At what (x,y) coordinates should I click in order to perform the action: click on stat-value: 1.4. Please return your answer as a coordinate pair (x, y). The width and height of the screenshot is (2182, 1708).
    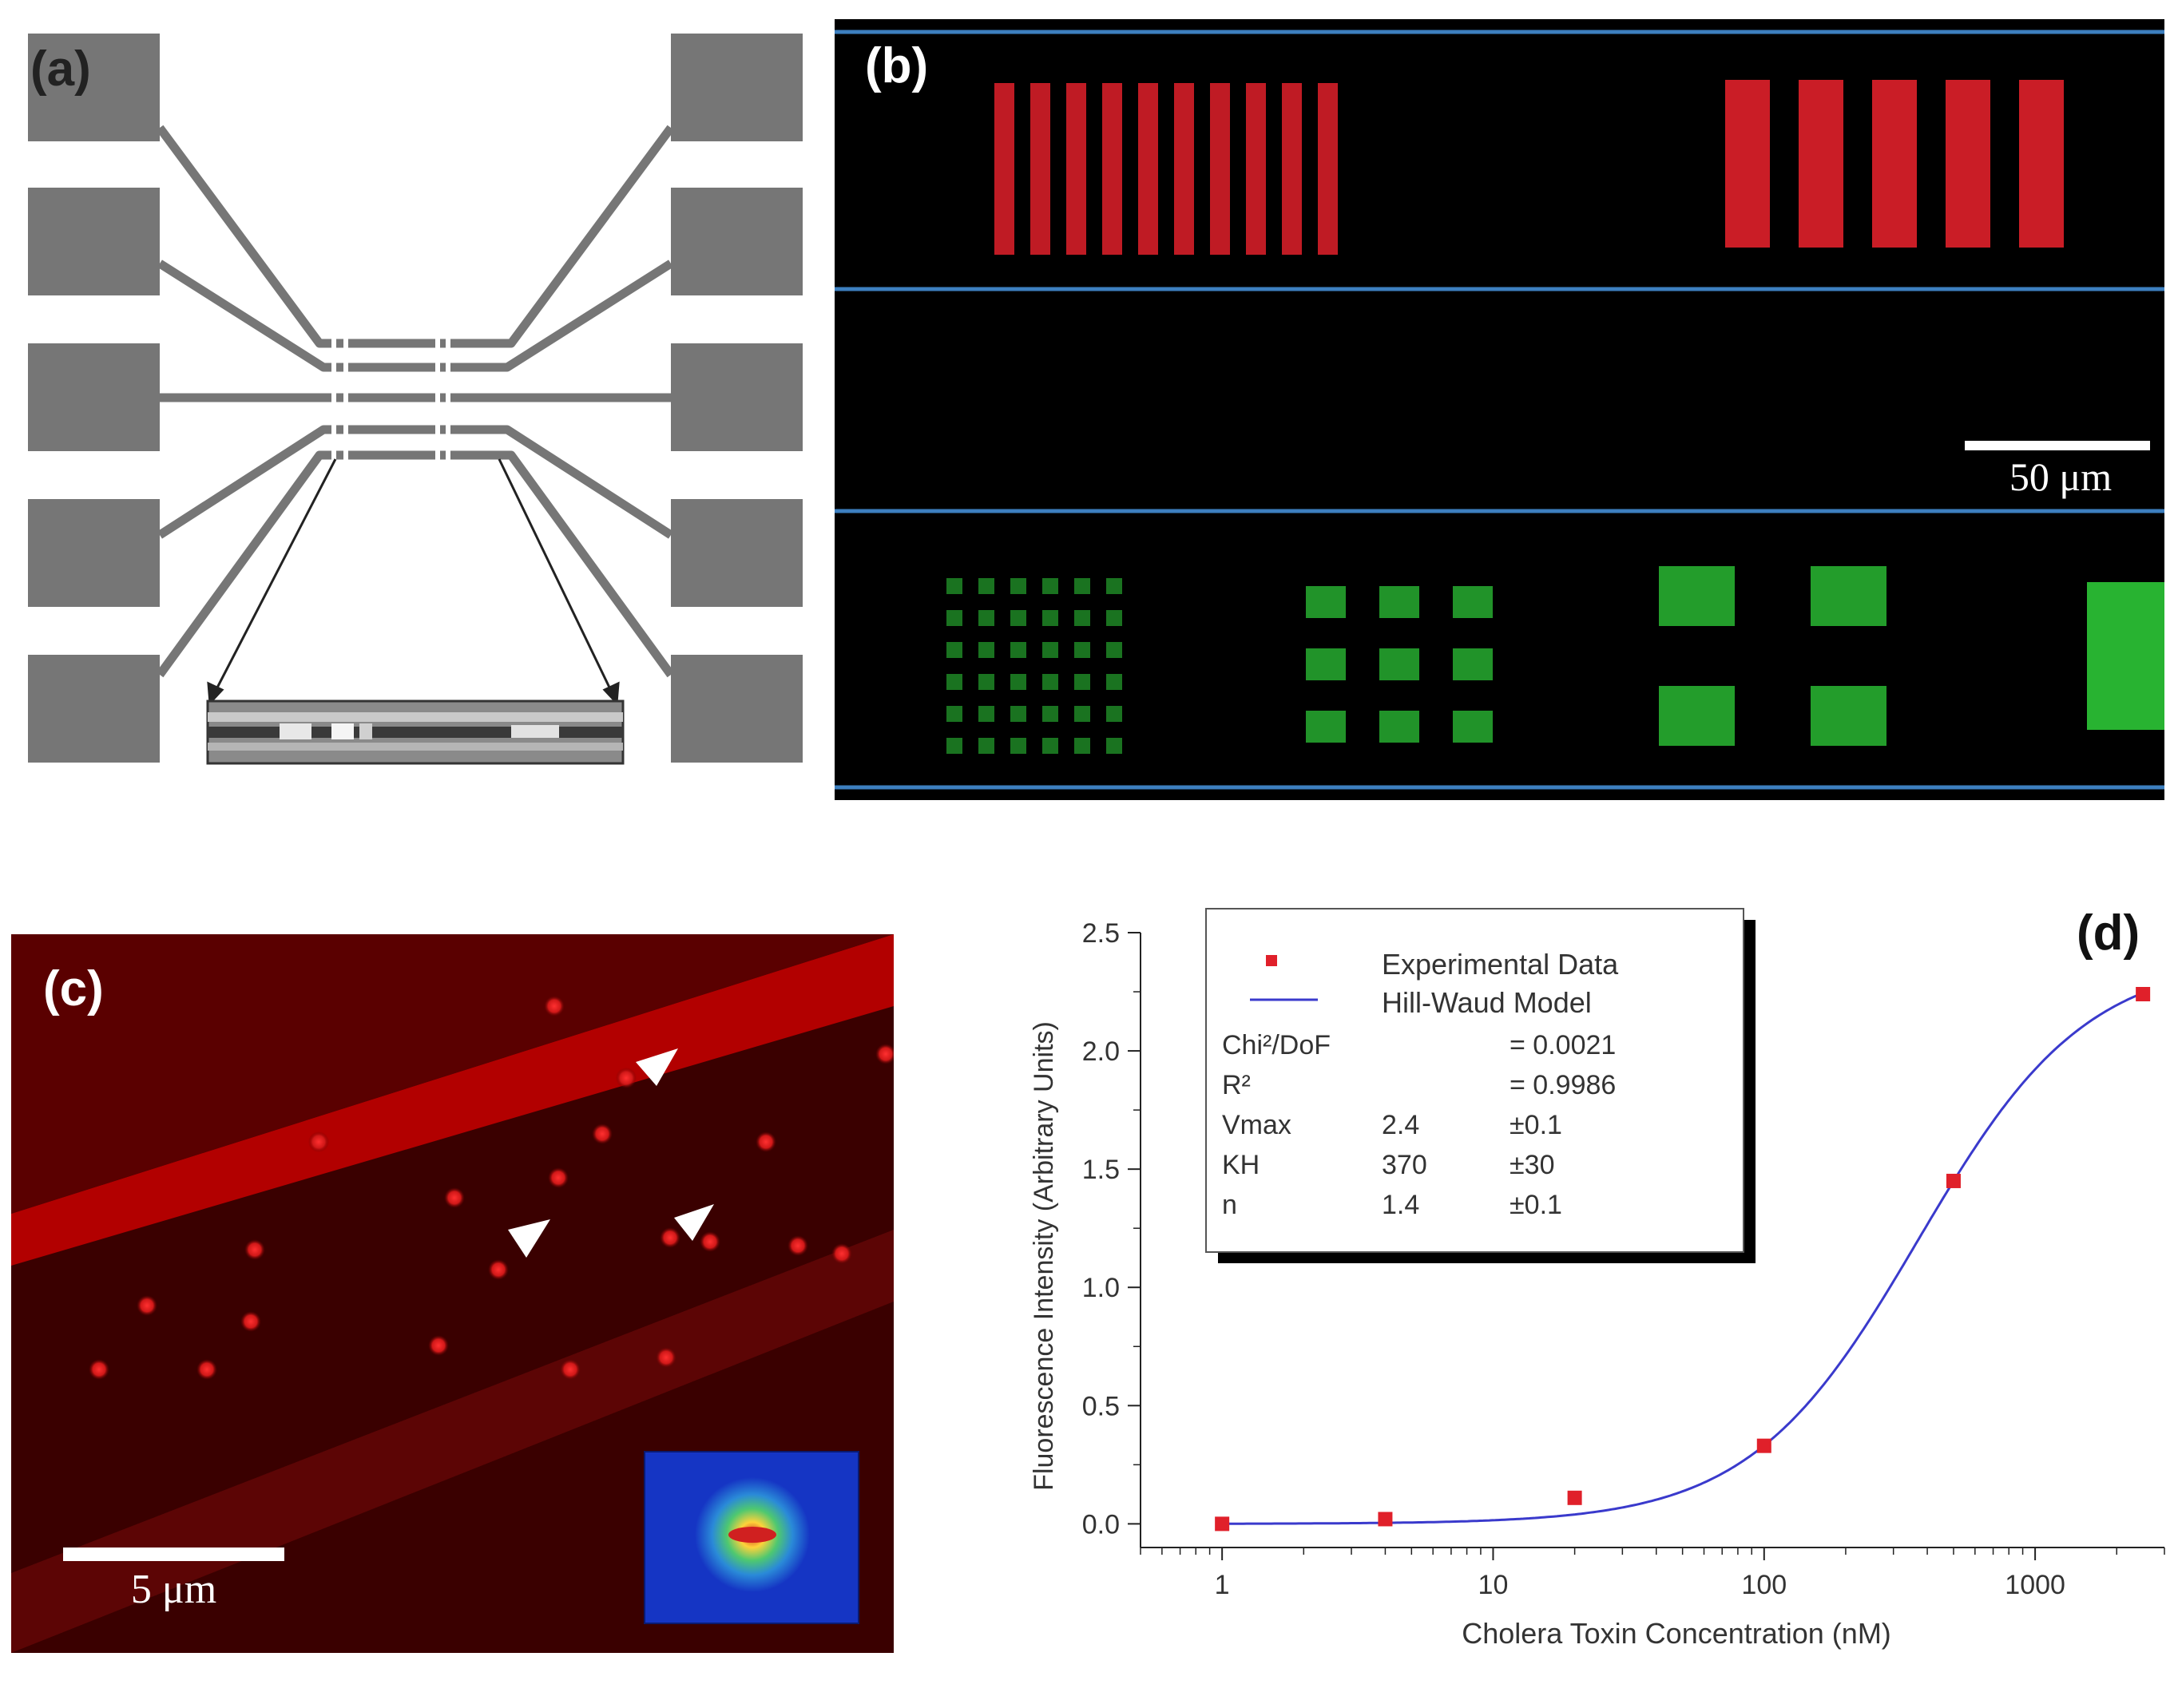
    Looking at the image, I should click on (1400, 1205).